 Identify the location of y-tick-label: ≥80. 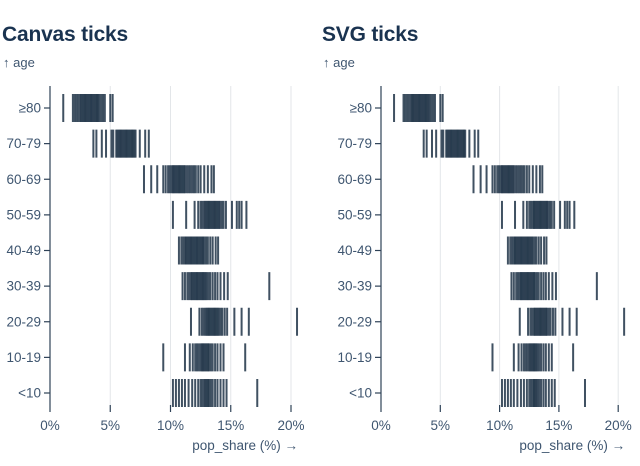
(361, 108).